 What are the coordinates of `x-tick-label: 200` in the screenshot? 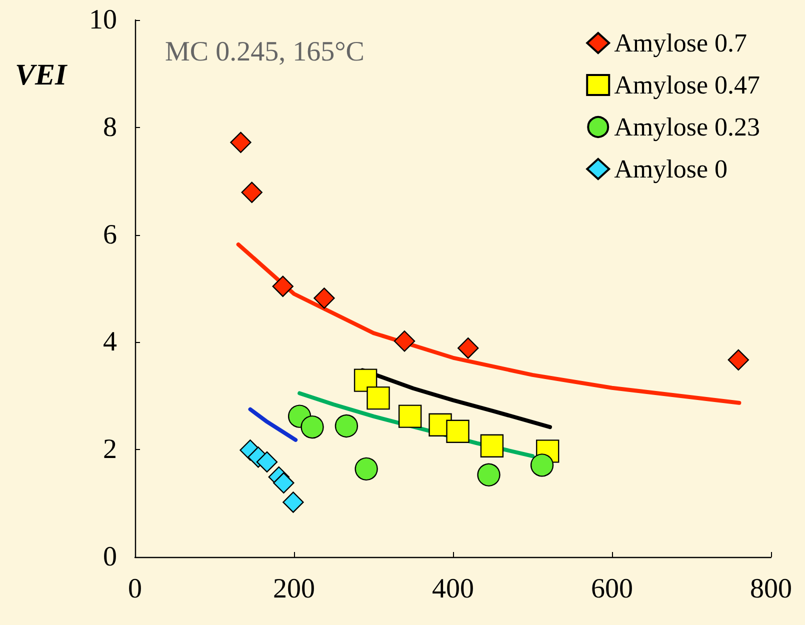 It's located at (294, 589).